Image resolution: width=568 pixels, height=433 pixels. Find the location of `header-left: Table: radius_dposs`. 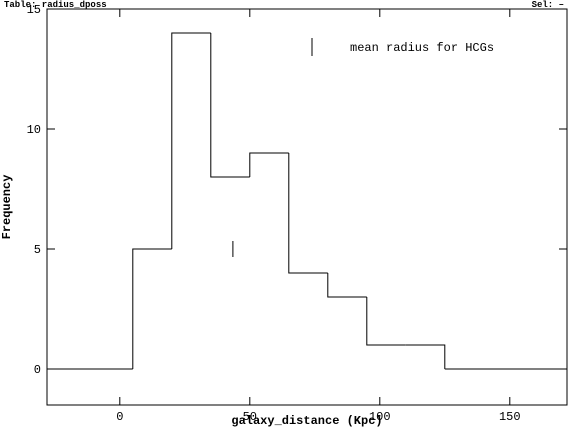

header-left: Table: radius_dposs is located at coordinates (55, 5).